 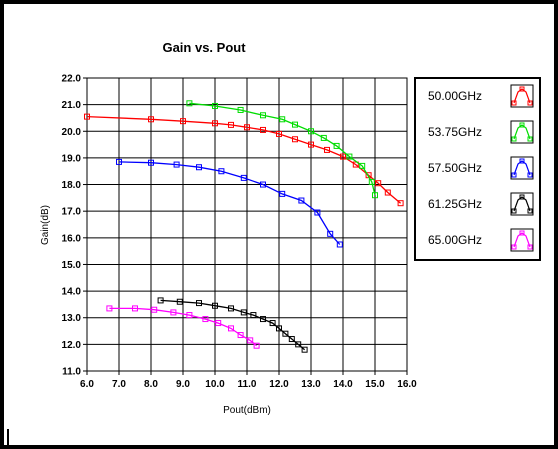 What do you see at coordinates (72, 265) in the screenshot?
I see `y-tick-label: 15.0` at bounding box center [72, 265].